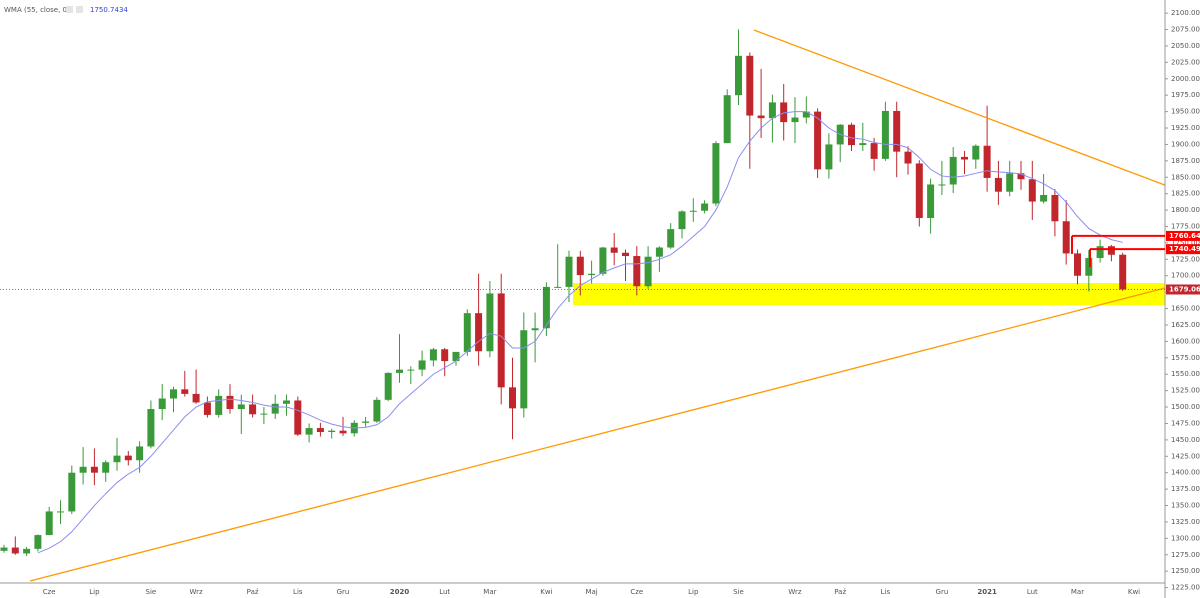 Image resolution: width=1200 pixels, height=598 pixels. Describe the element at coordinates (343, 592) in the screenshot. I see `x-tick-label: Gru` at that location.